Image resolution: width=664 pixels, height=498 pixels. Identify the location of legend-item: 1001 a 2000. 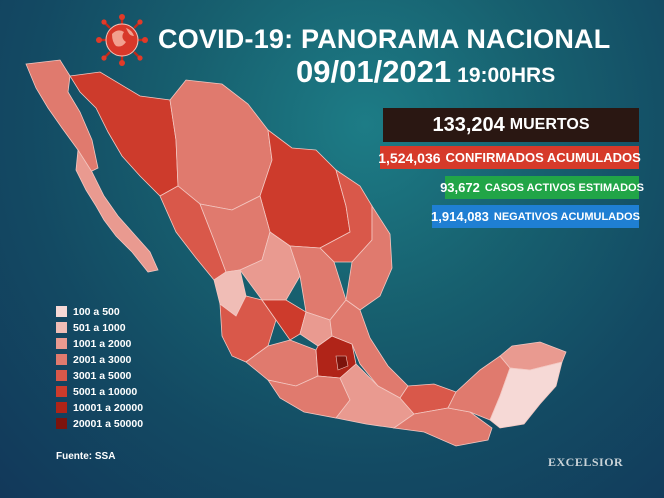
(99, 343).